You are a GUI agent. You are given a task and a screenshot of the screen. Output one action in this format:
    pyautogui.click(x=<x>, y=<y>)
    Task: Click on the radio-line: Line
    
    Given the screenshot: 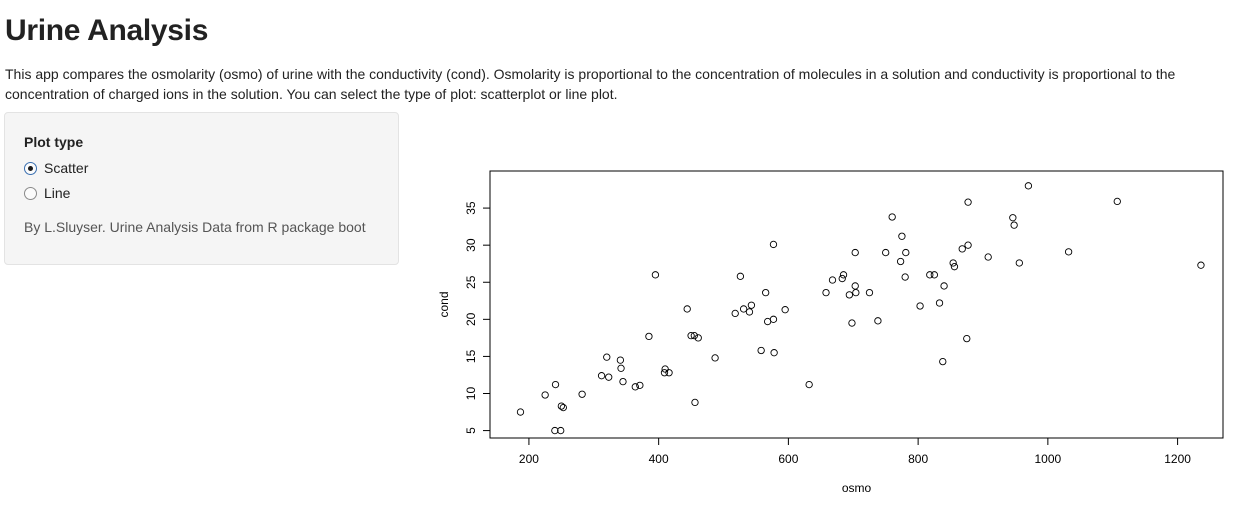 What is the action you would take?
    pyautogui.click(x=47, y=193)
    